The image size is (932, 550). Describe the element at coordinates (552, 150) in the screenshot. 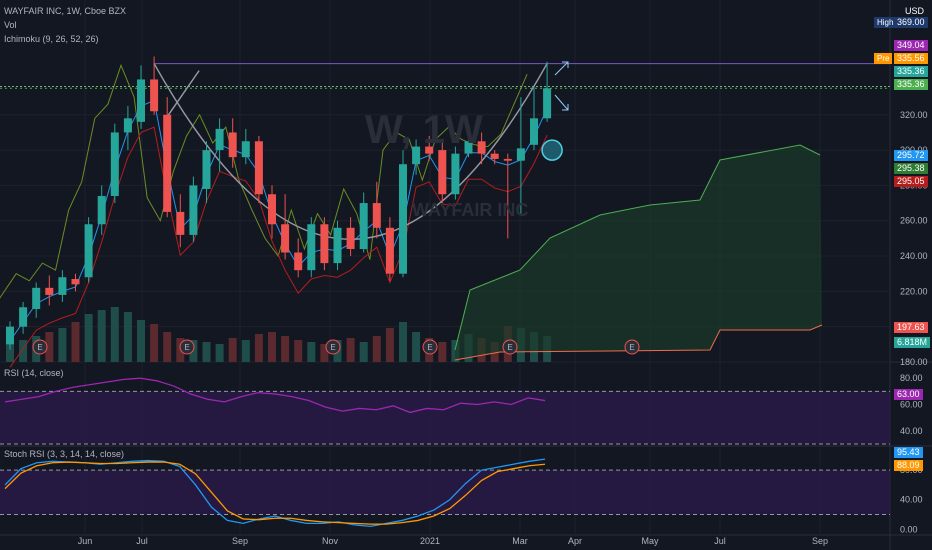

I see `highlight-circle` at that location.